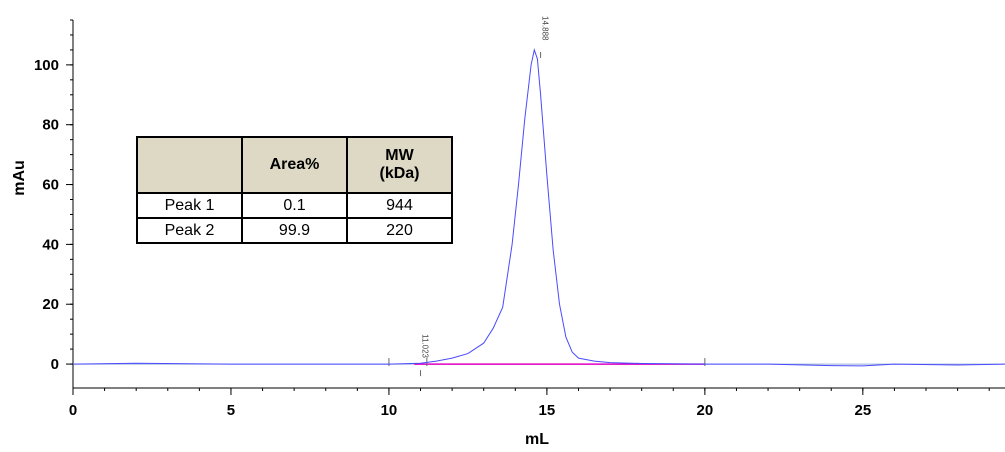  I want to click on x-tick-label: 15, so click(547, 410).